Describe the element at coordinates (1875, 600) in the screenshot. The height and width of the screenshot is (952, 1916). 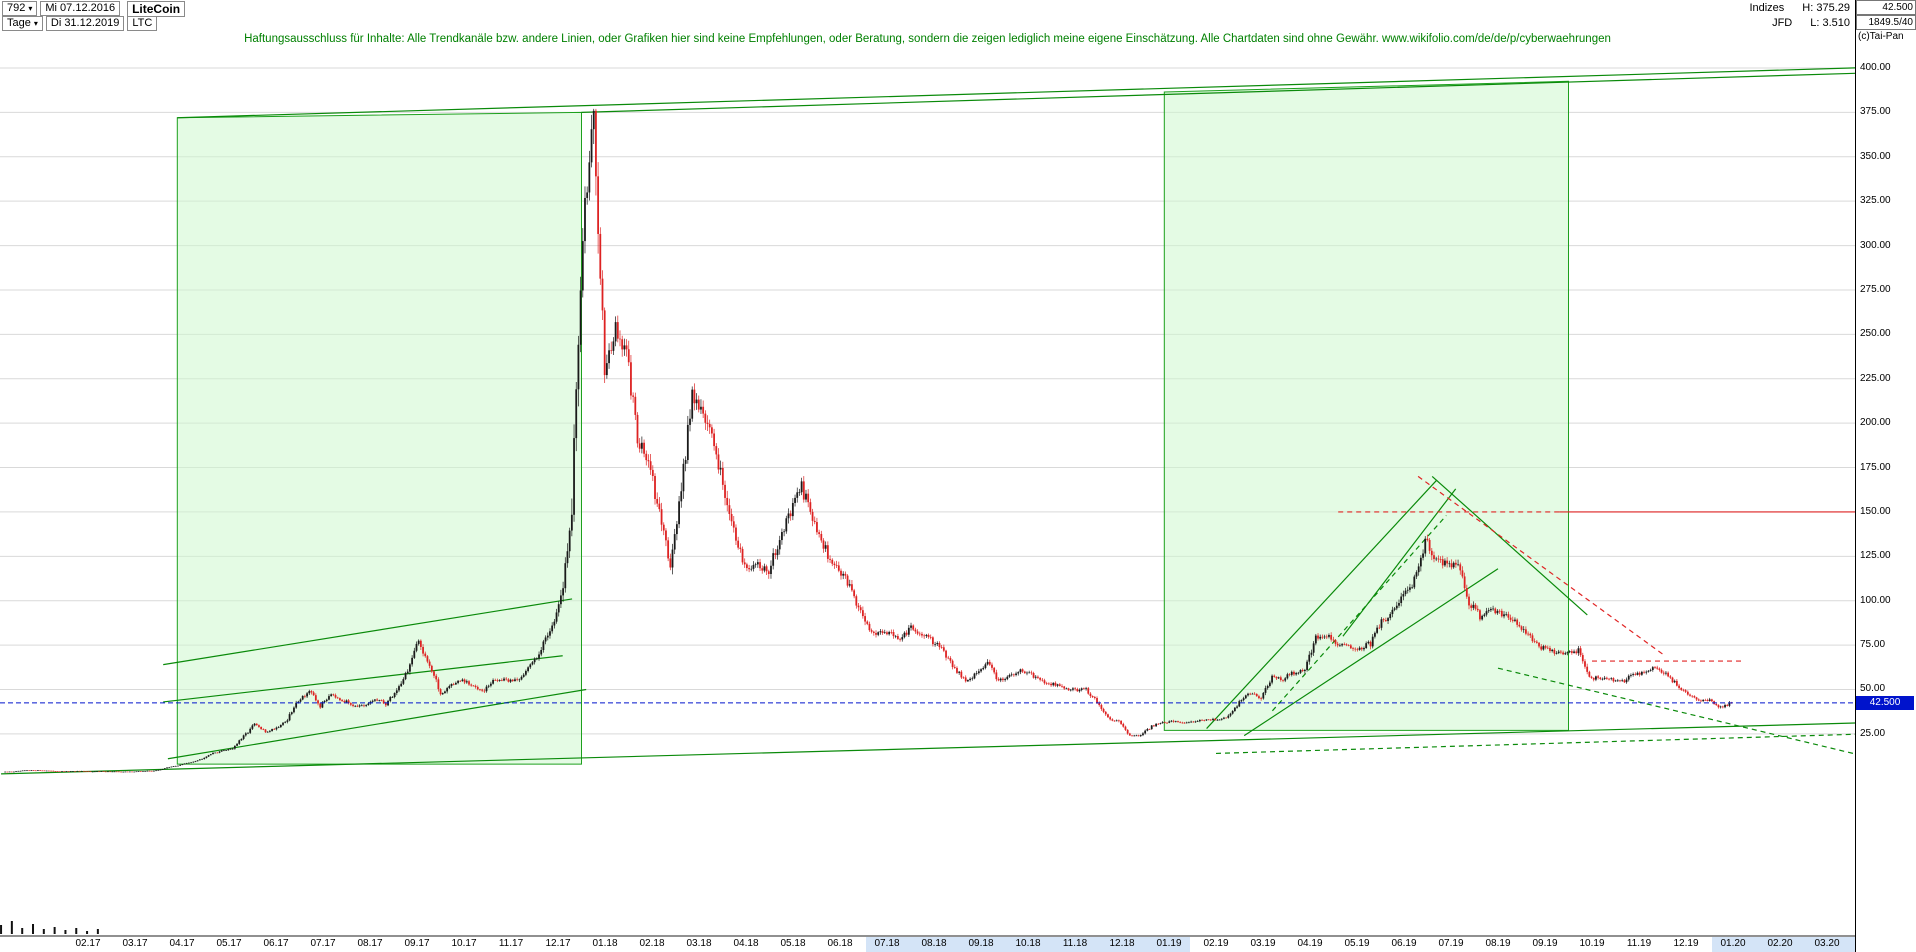
I see `y-axis-label: 100.00` at that location.